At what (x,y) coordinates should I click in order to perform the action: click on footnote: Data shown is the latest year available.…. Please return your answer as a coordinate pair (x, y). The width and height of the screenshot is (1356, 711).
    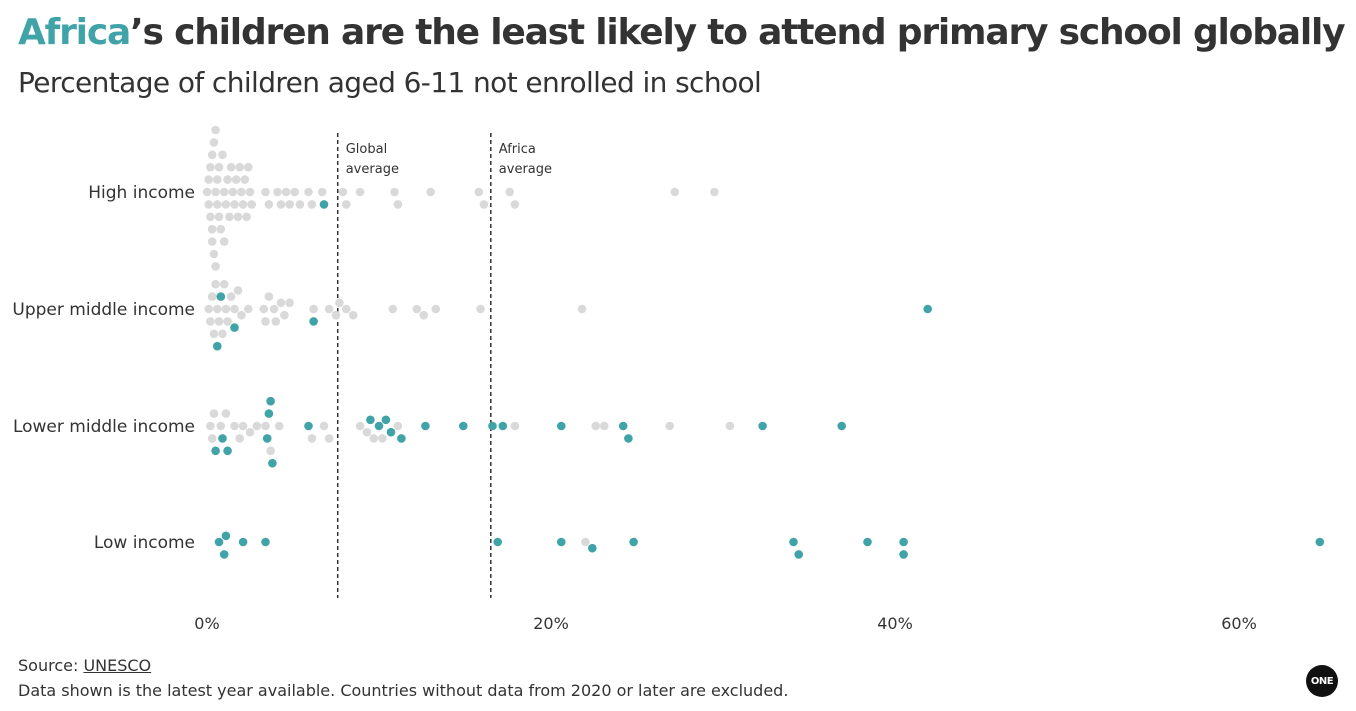
    Looking at the image, I should click on (403, 690).